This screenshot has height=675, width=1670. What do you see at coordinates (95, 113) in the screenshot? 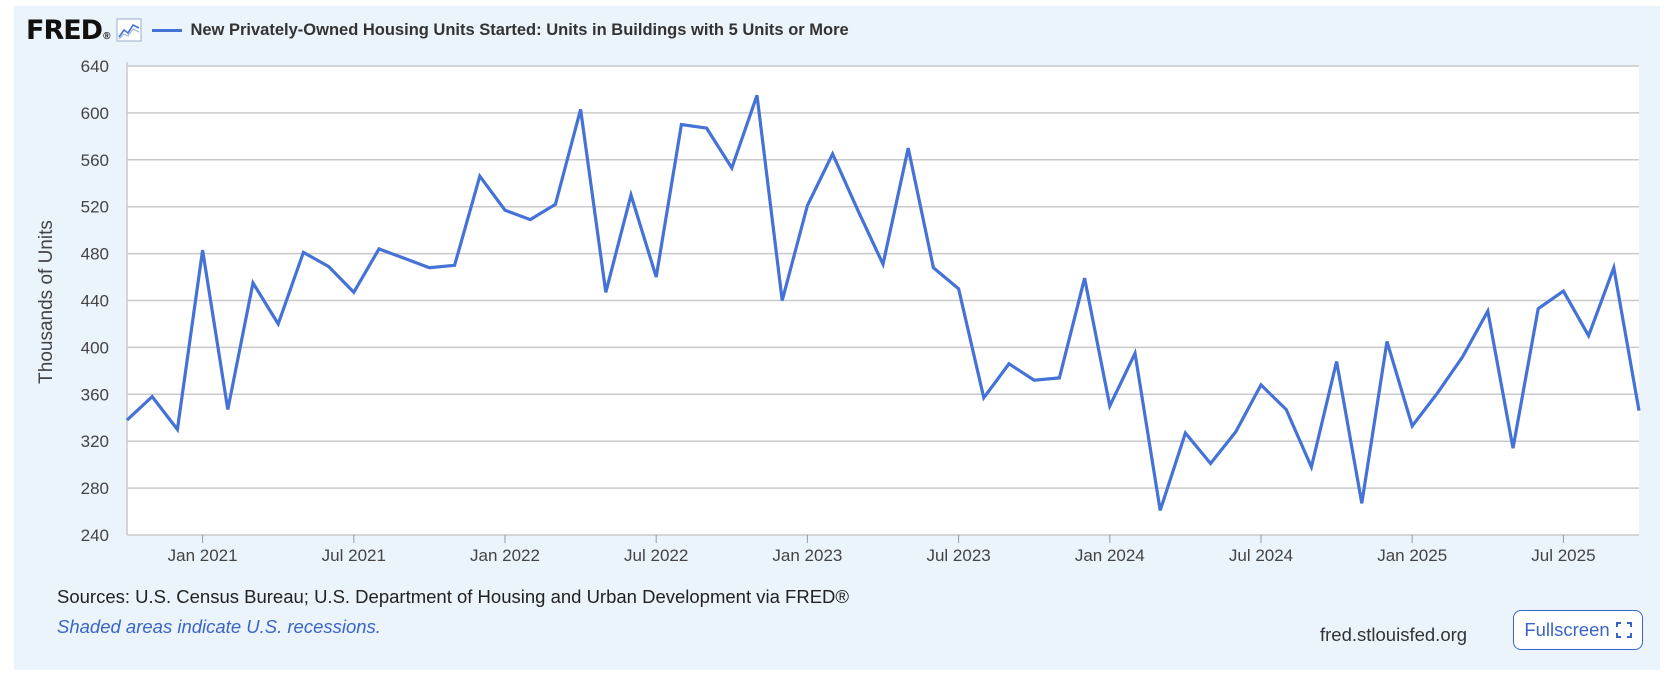
I see `y-tick-600: 600` at bounding box center [95, 113].